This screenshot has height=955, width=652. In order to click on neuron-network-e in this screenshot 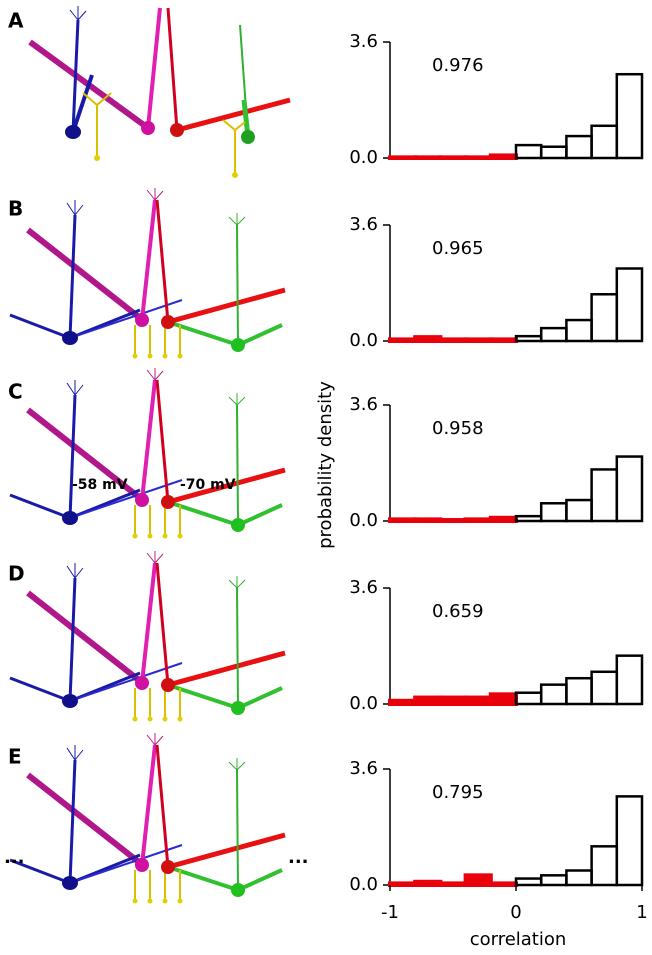, I will do `click(147, 818)`.